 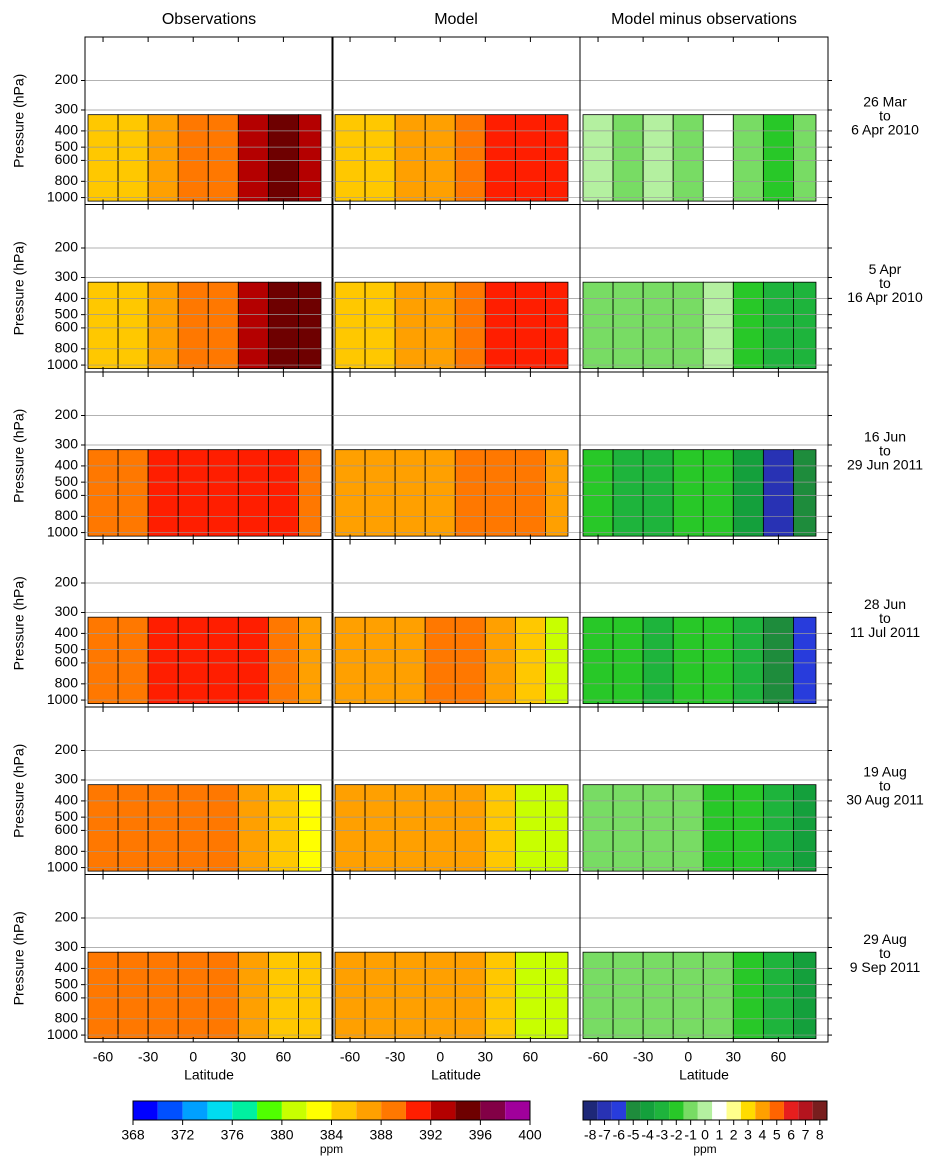 I want to click on column-title: Model minus observations, so click(x=704, y=19).